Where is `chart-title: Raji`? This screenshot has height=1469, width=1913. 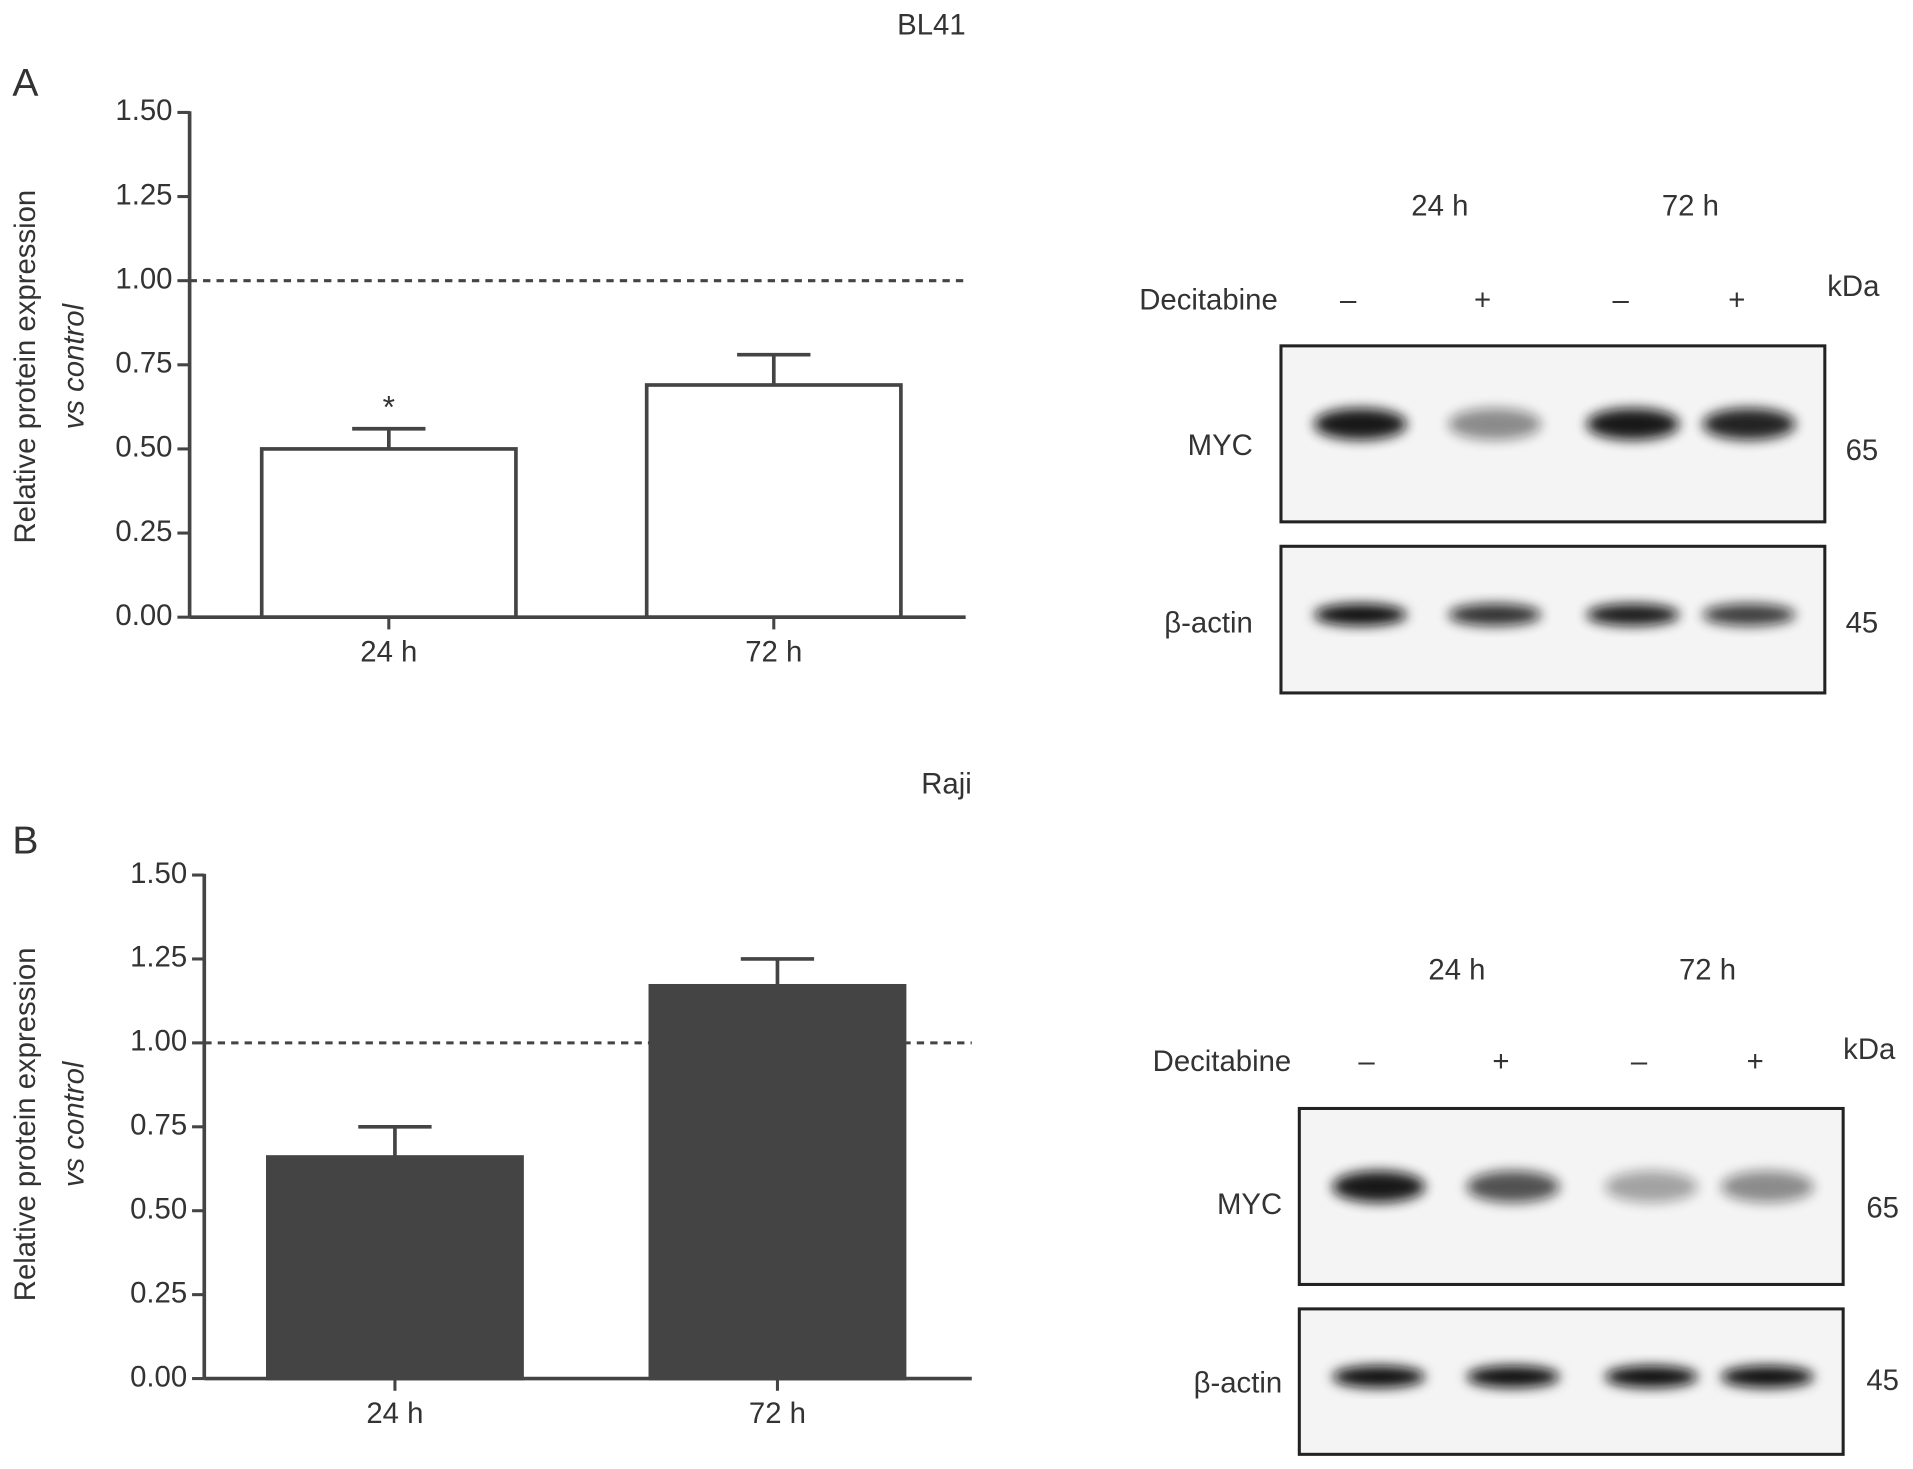
chart-title: Raji is located at coordinates (946, 784).